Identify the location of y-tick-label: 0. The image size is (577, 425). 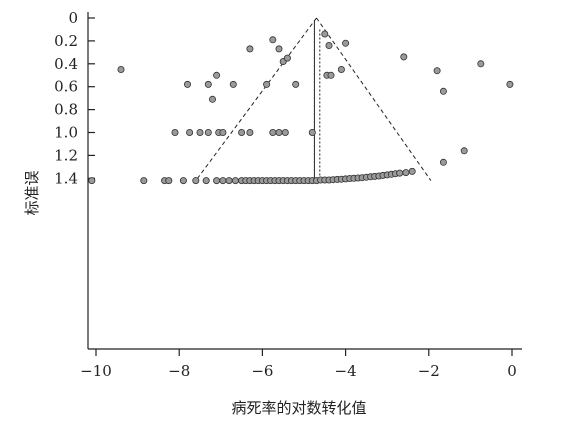
(73, 18).